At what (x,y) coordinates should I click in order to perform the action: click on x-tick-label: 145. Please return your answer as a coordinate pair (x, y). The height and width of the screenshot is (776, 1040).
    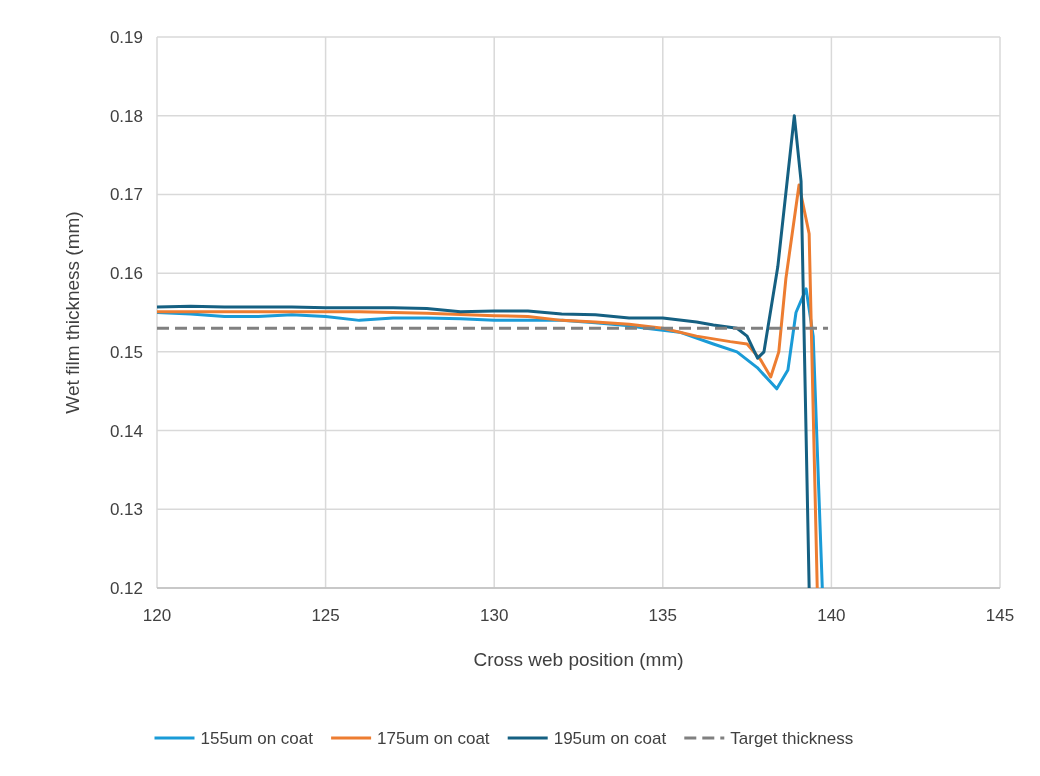
    Looking at the image, I should click on (1000, 615).